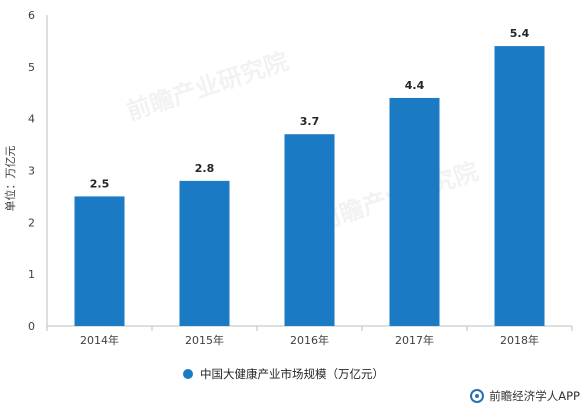 Image resolution: width=586 pixels, height=410 pixels. What do you see at coordinates (207, 86) in the screenshot?
I see `watermark-text-0: 前瞻产业研究院` at bounding box center [207, 86].